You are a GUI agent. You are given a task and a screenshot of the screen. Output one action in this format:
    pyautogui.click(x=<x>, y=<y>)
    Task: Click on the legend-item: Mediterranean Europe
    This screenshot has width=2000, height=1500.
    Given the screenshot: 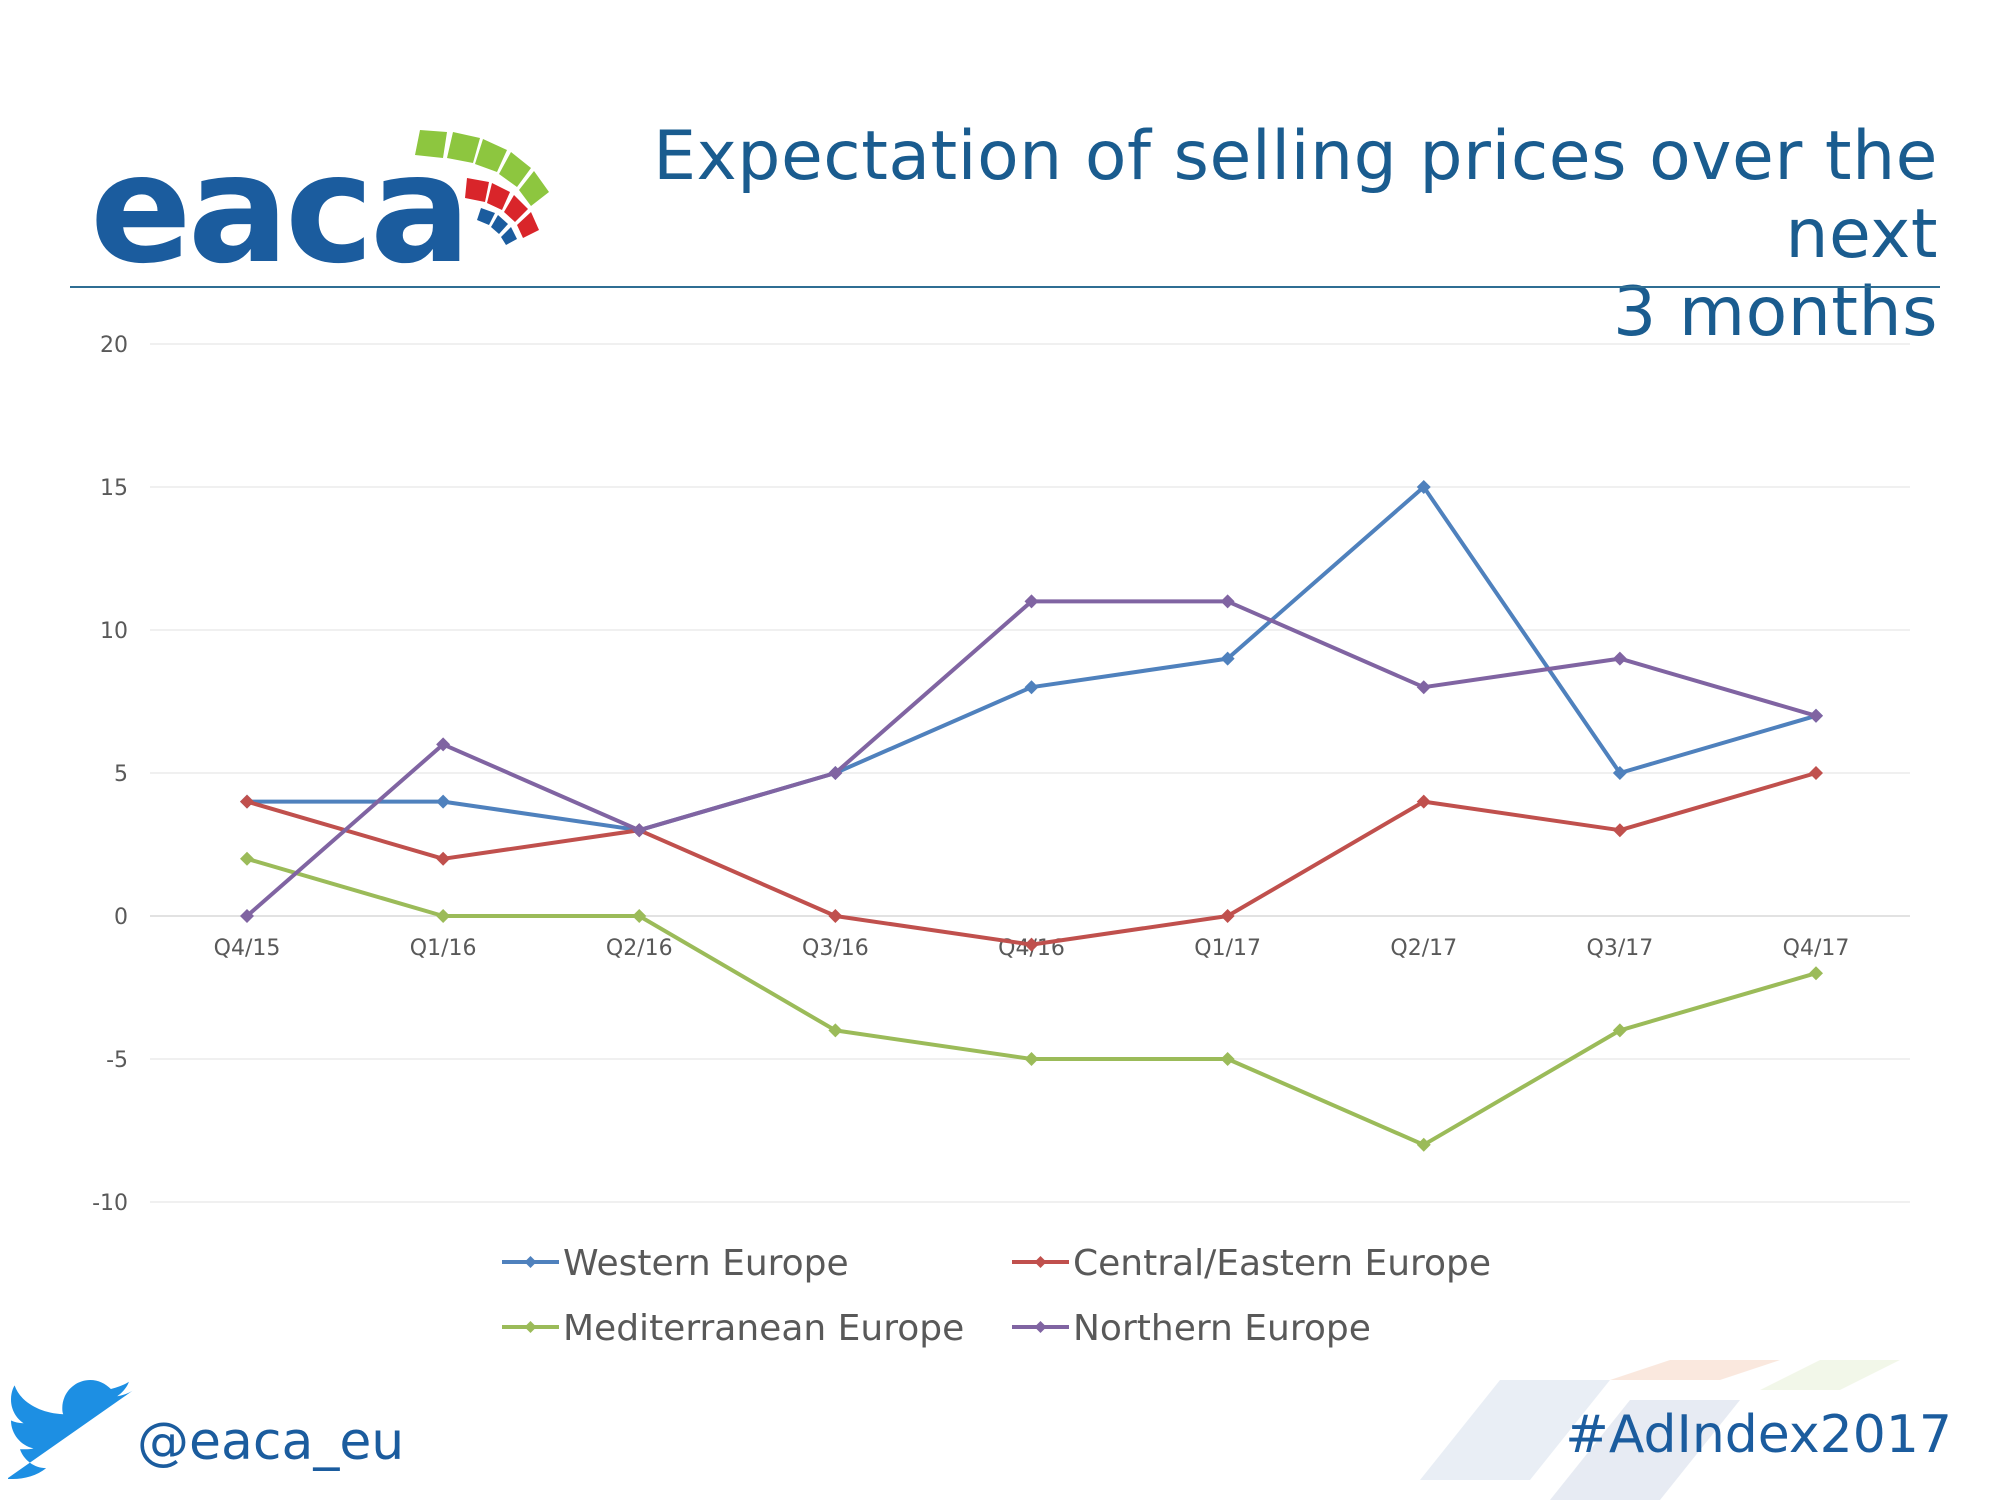 What is the action you would take?
    pyautogui.click(x=733, y=1328)
    